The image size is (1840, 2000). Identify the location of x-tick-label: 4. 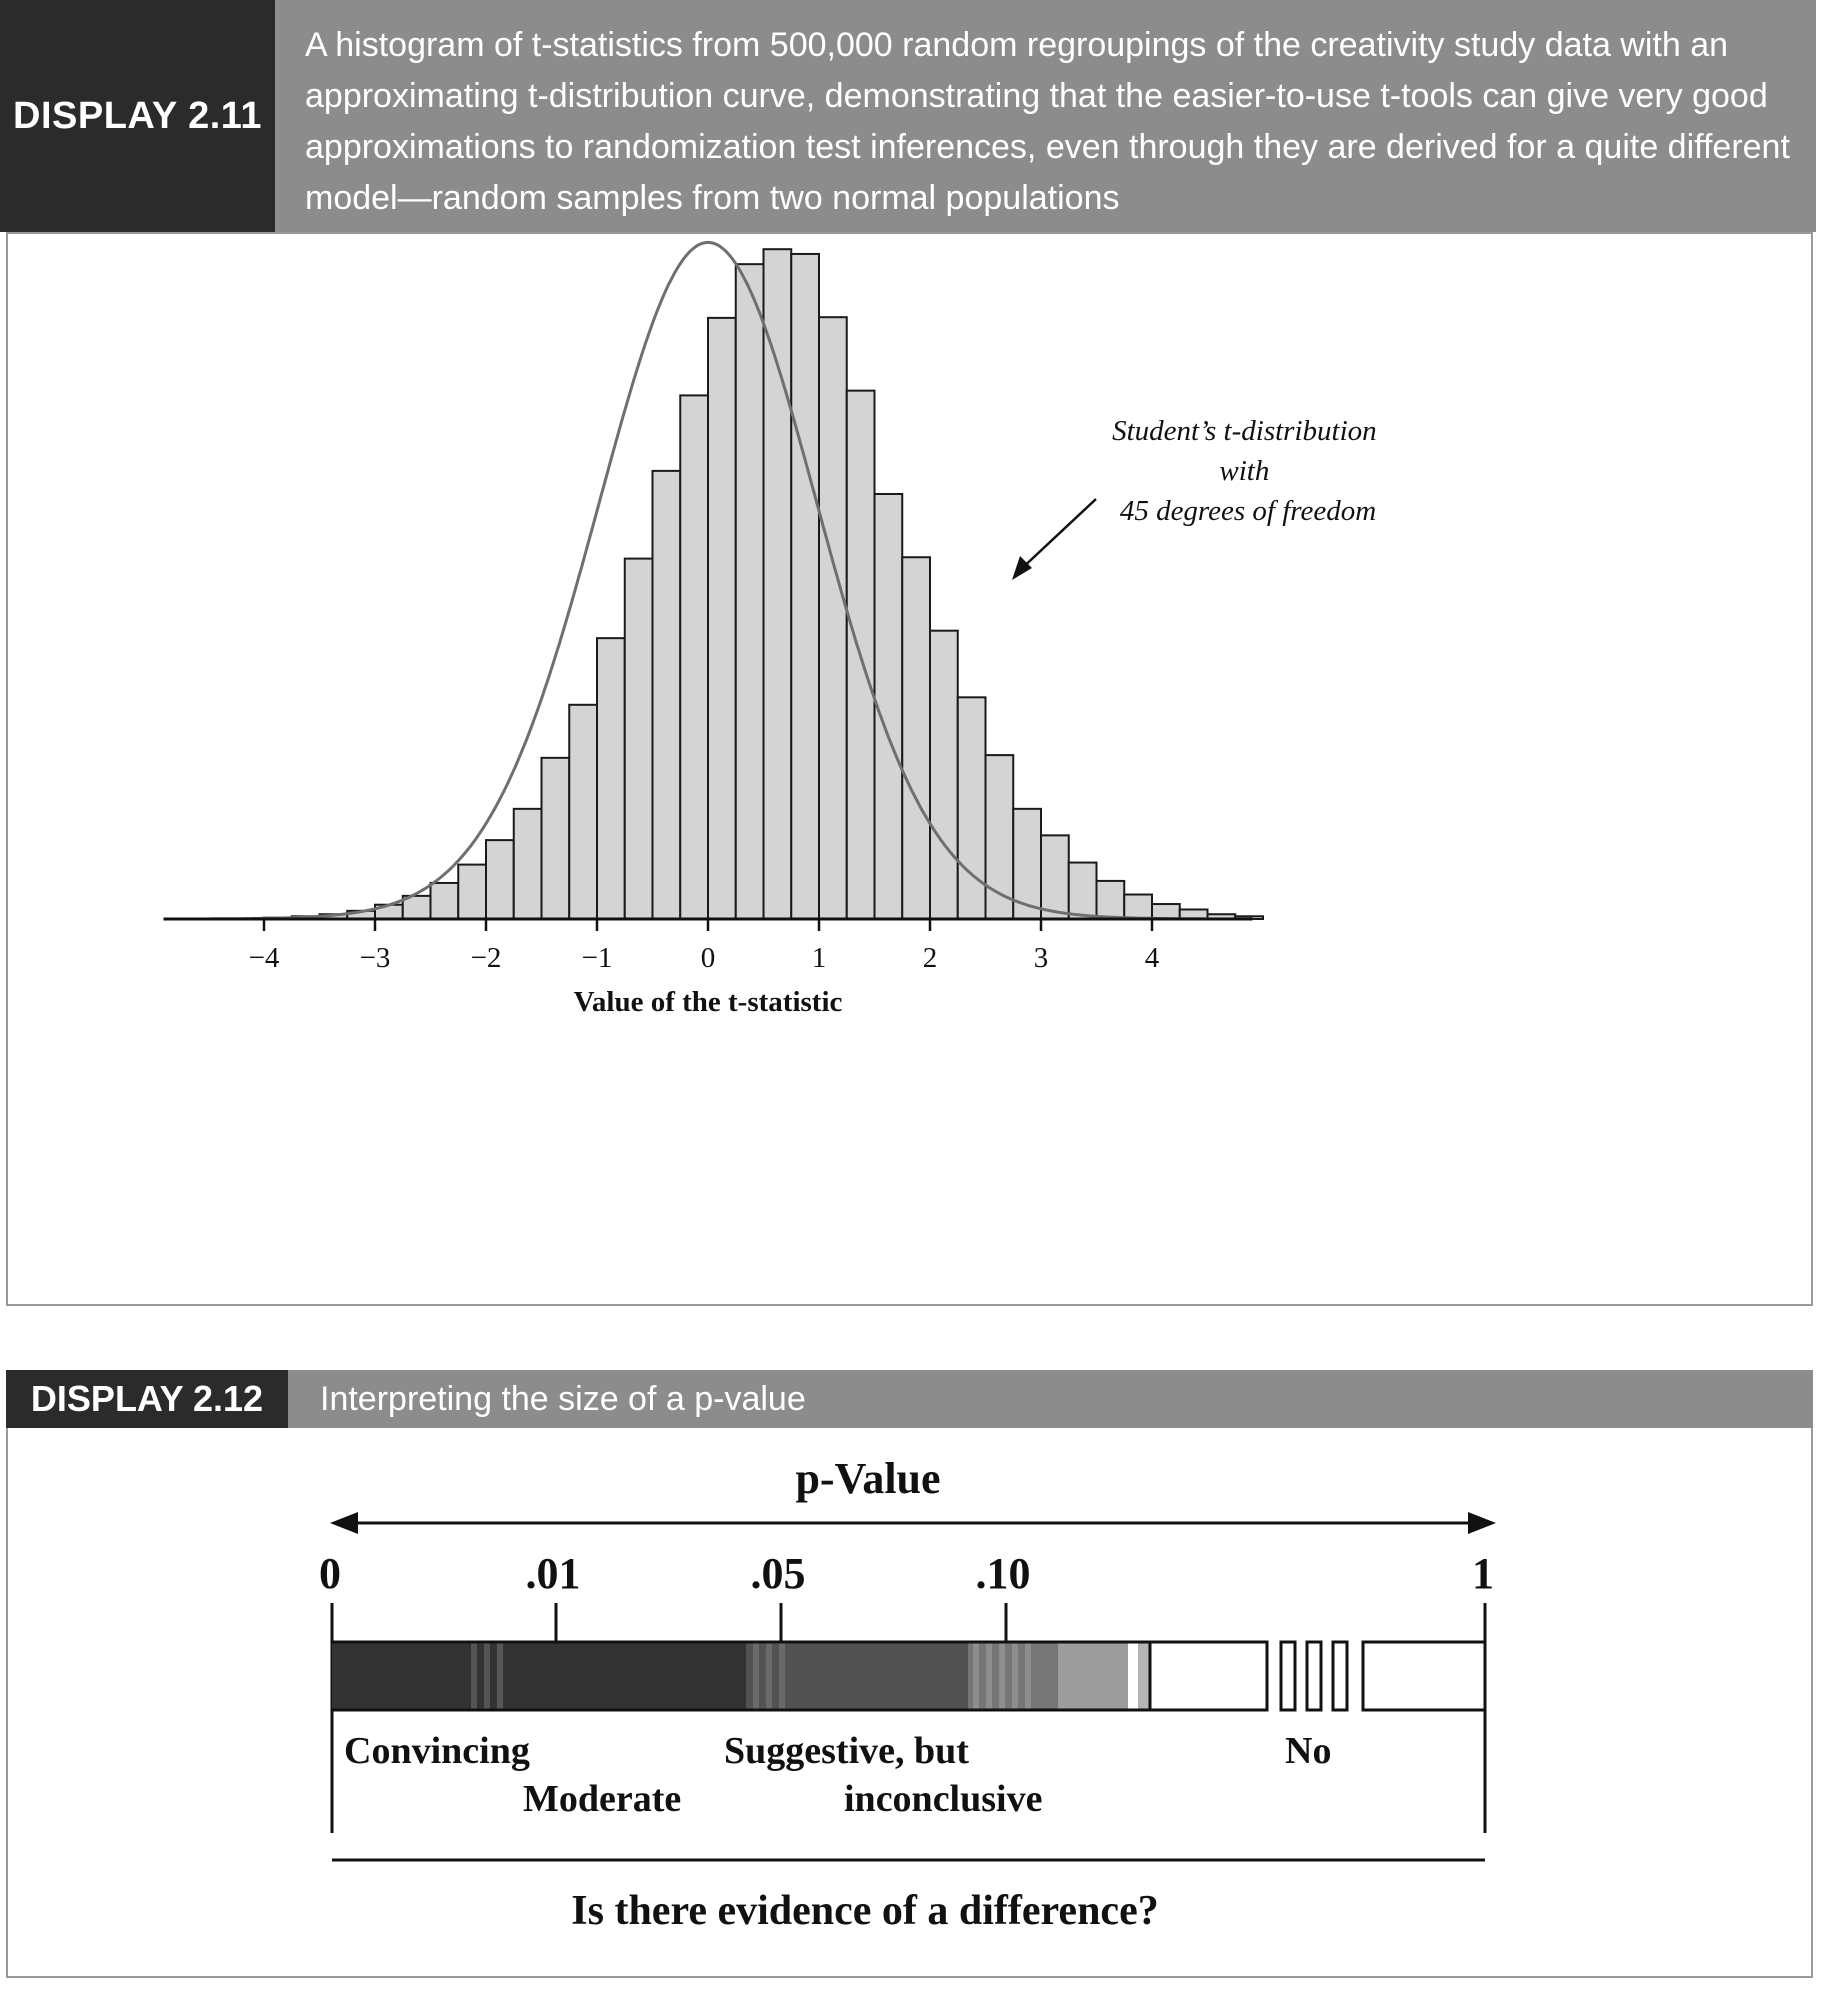
(1152, 958).